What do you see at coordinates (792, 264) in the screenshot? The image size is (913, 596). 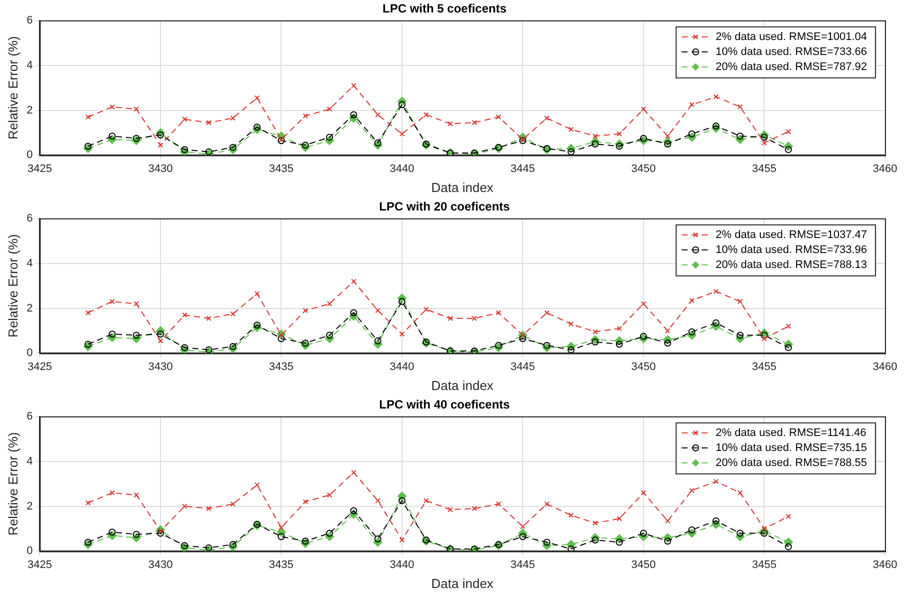 I see `legend-label: 20% data used. RMSE=788.13` at bounding box center [792, 264].